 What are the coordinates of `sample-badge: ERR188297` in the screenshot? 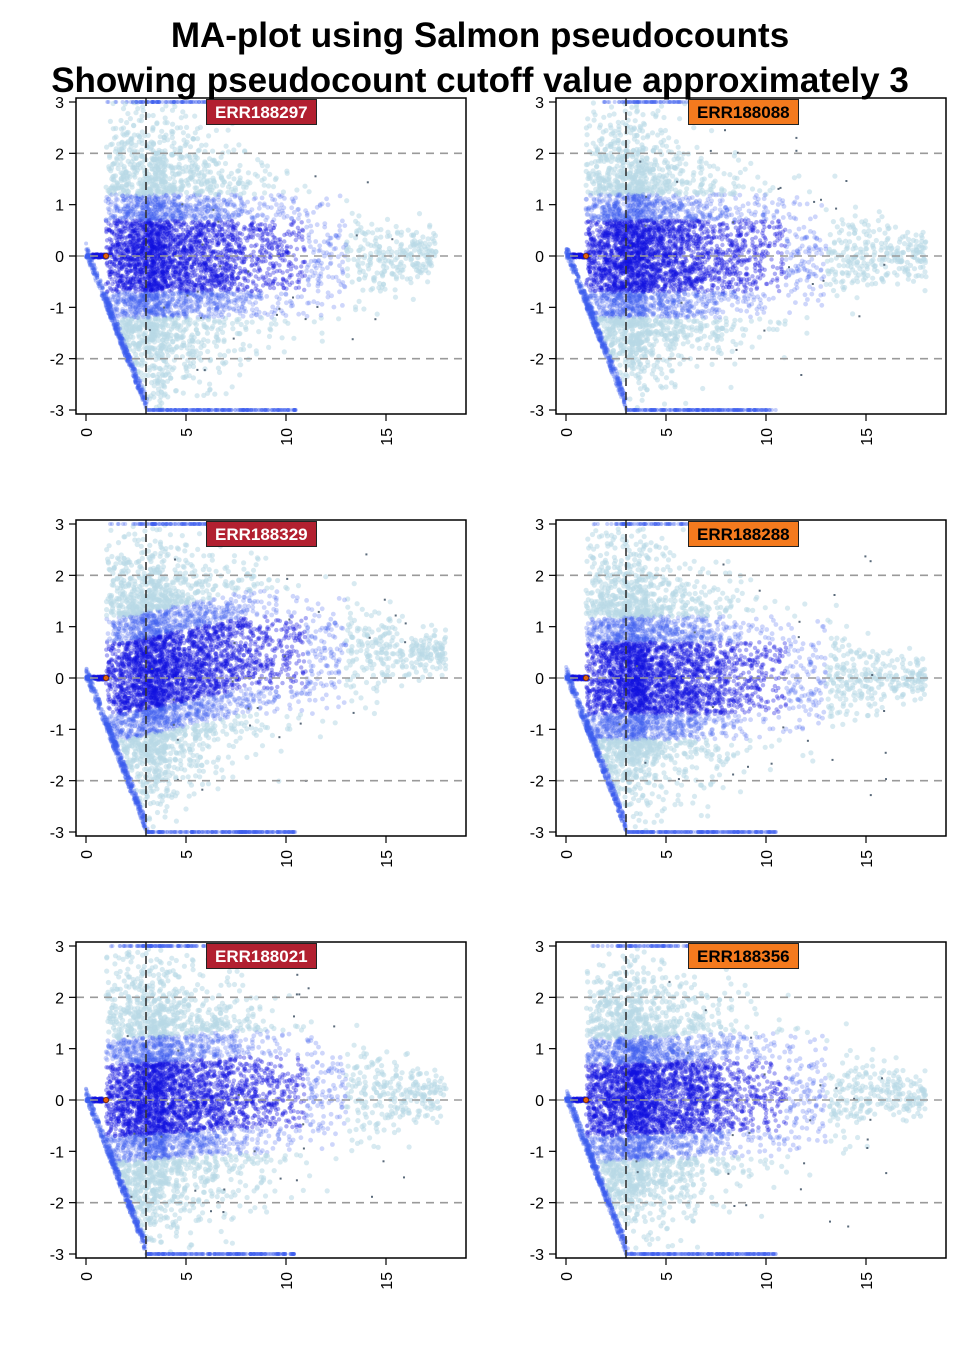 It's located at (261, 112).